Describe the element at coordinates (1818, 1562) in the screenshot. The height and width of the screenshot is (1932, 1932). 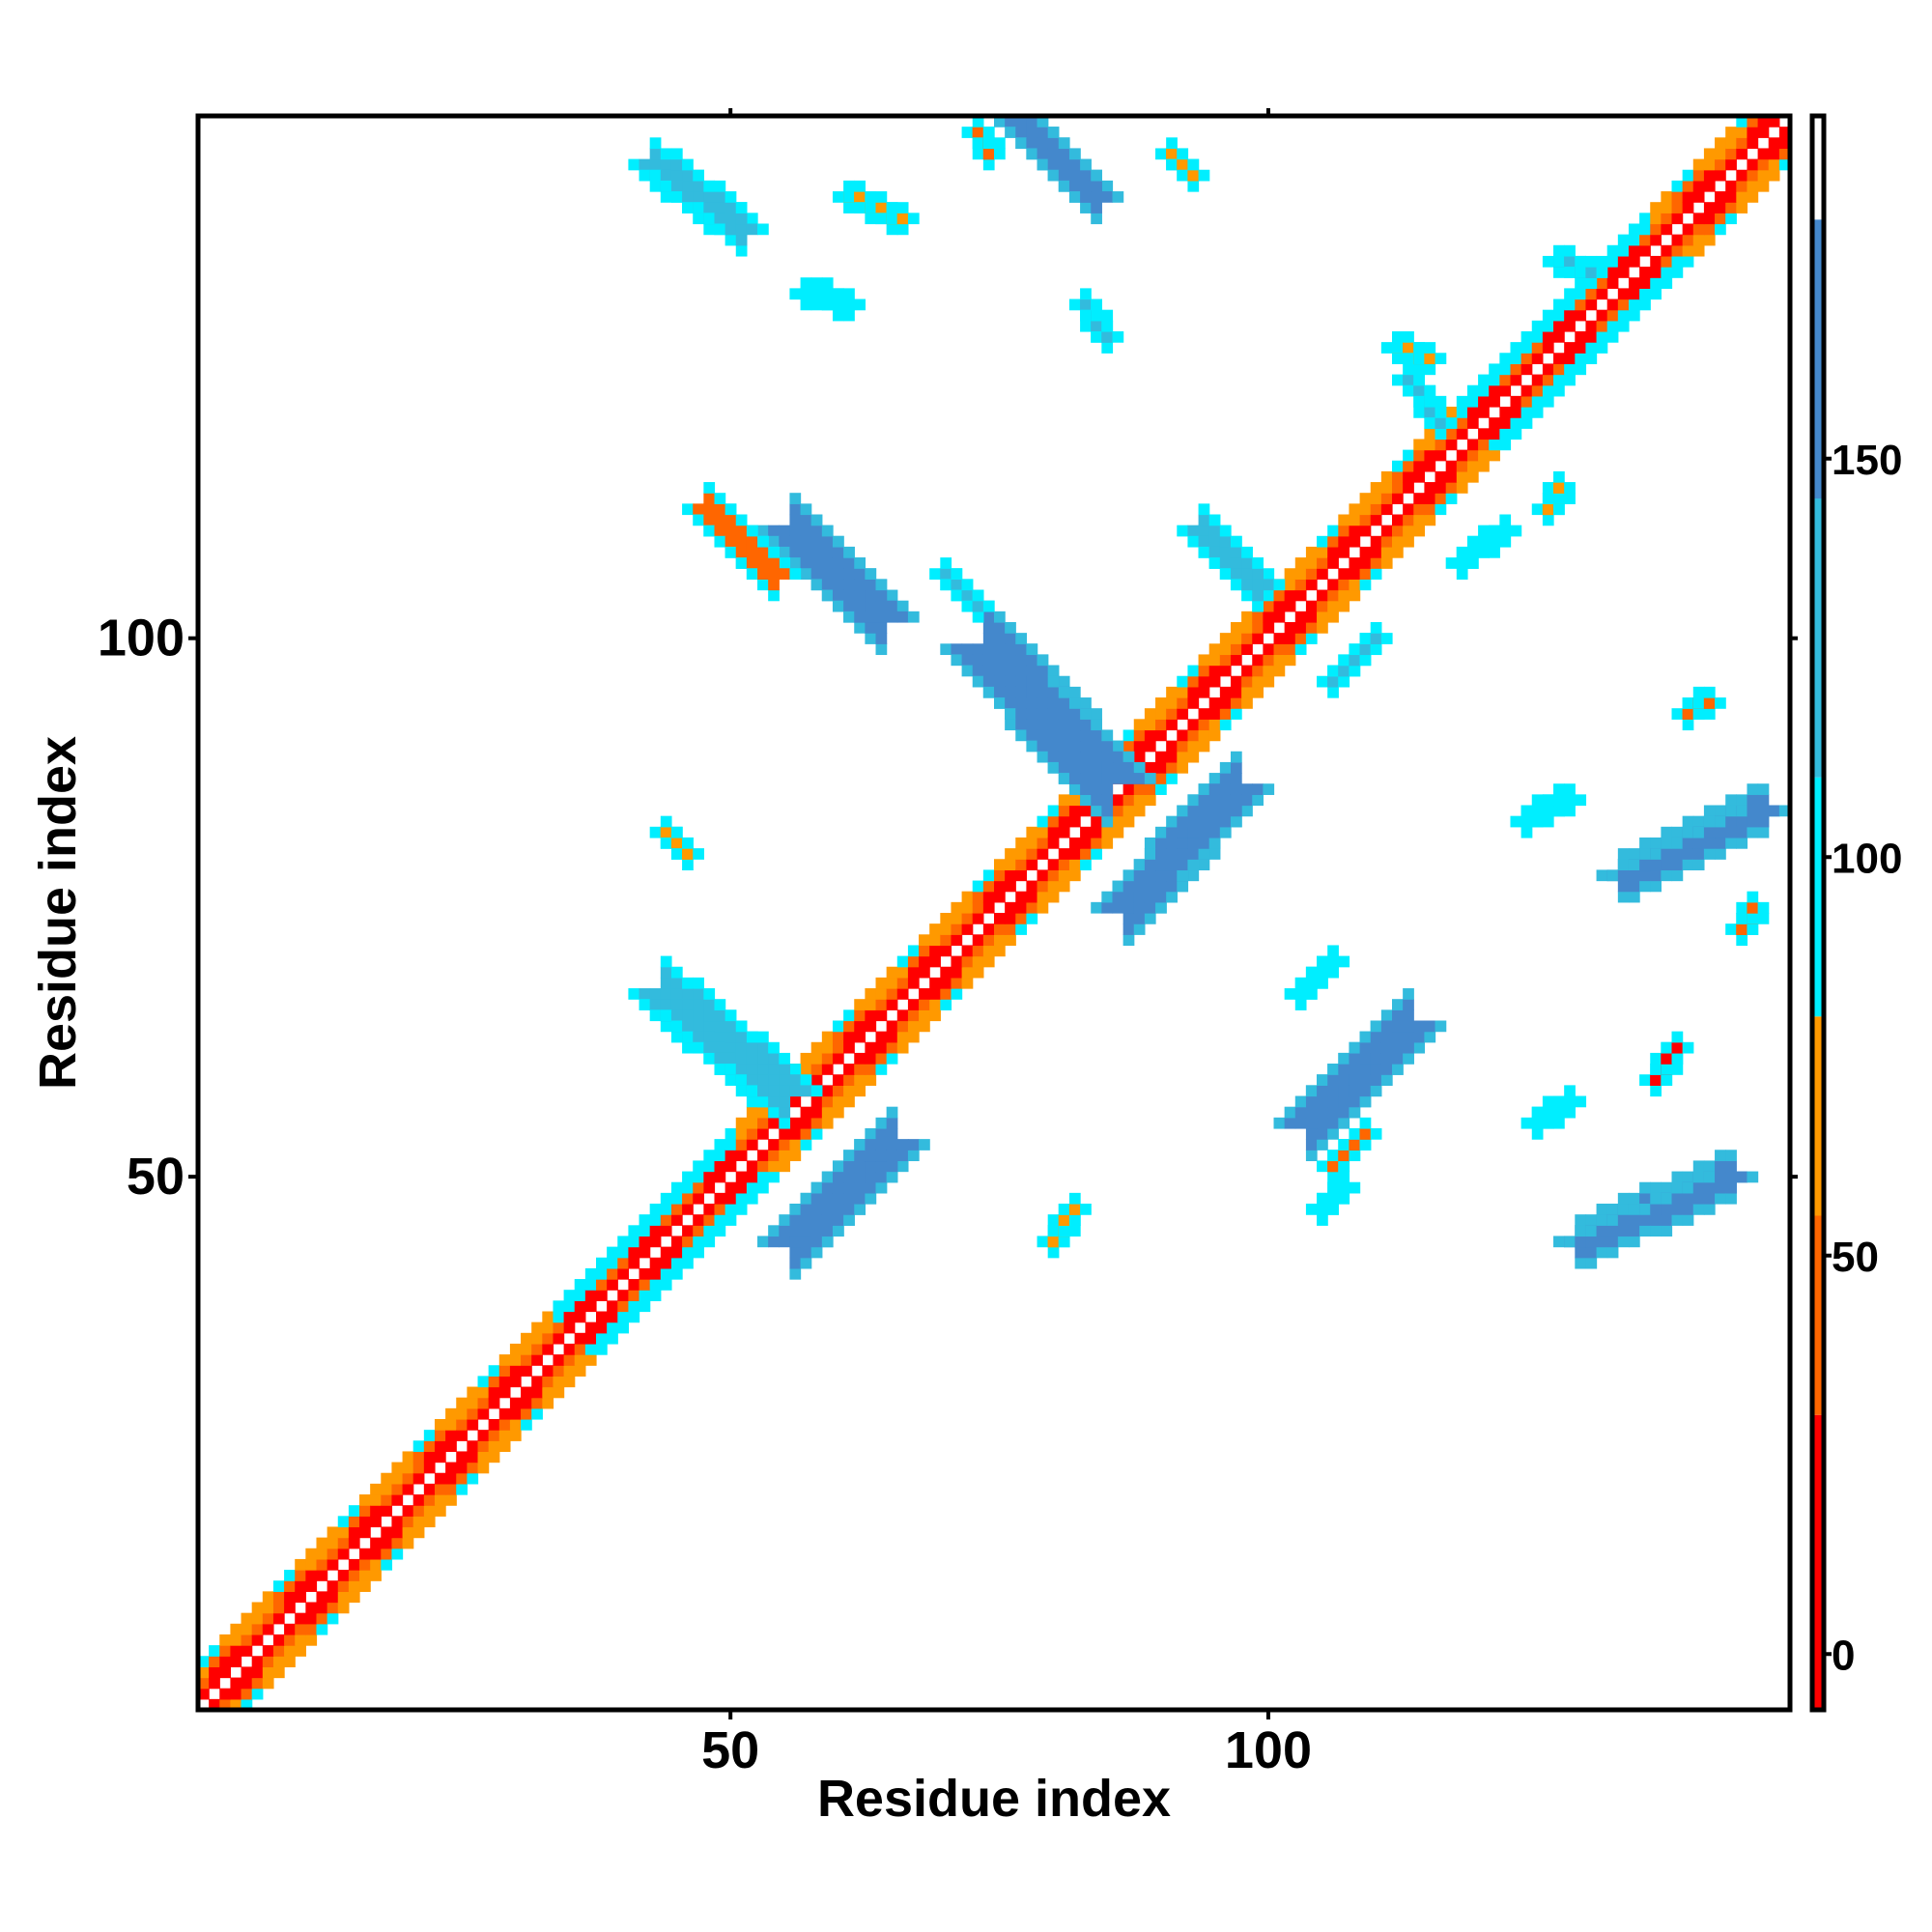
I see `colorbar-band` at that location.